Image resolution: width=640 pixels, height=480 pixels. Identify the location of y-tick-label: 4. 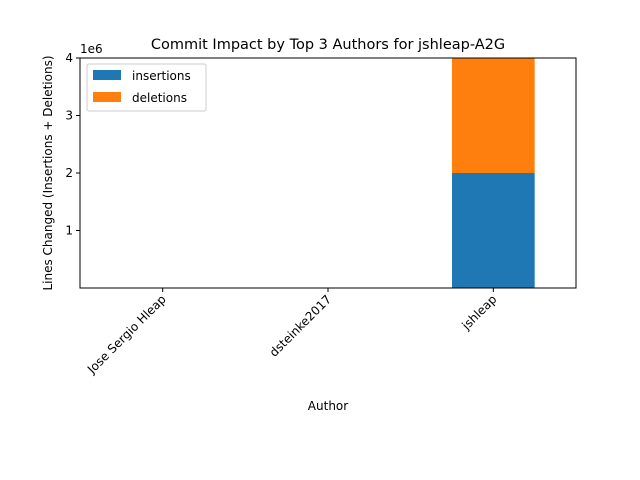
(69, 58).